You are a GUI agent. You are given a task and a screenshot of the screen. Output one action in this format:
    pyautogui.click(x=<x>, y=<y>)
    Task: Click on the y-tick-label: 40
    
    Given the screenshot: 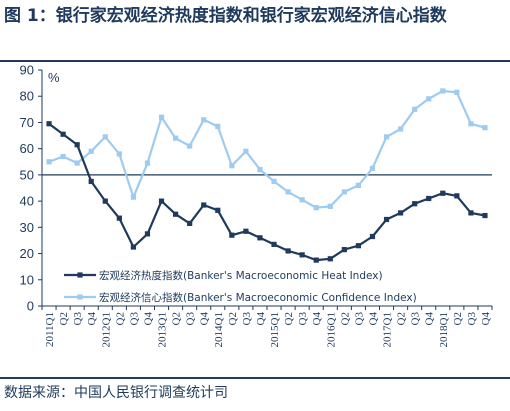 What is the action you would take?
    pyautogui.click(x=27, y=201)
    